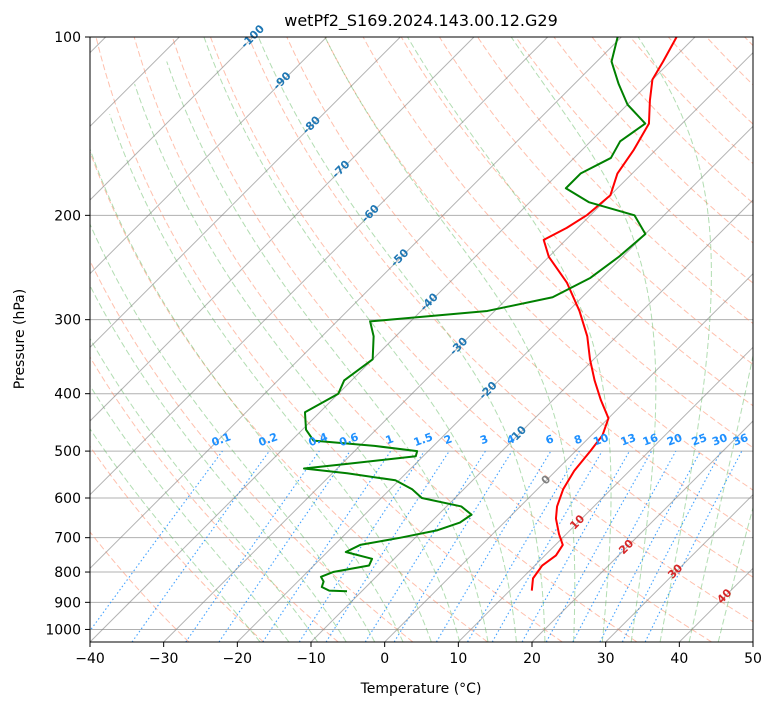  Describe the element at coordinates (67, 216) in the screenshot. I see `y-tick-label: 200` at that location.